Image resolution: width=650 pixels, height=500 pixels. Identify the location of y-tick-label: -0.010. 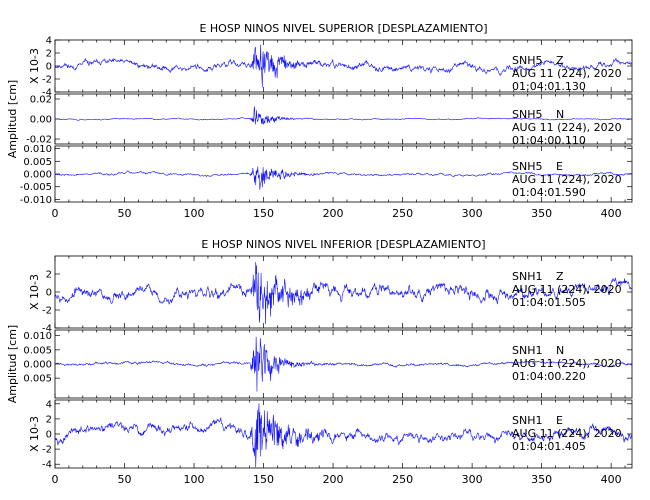
(36, 200).